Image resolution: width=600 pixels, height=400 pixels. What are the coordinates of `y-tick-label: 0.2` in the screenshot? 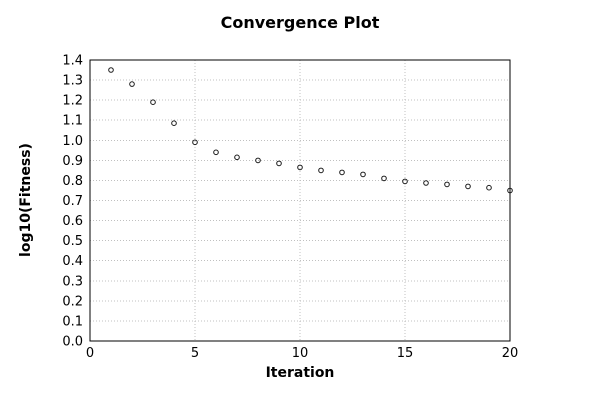 It's located at (72, 301).